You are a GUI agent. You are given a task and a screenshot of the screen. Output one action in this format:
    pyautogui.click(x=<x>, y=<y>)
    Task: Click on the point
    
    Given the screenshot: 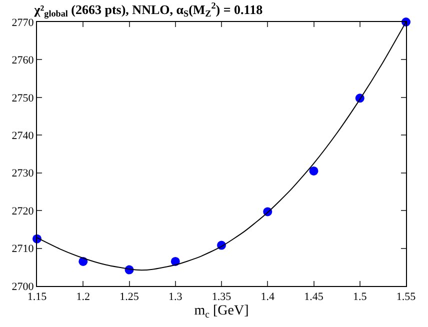 What is the action you would take?
    pyautogui.click(x=313, y=171)
    